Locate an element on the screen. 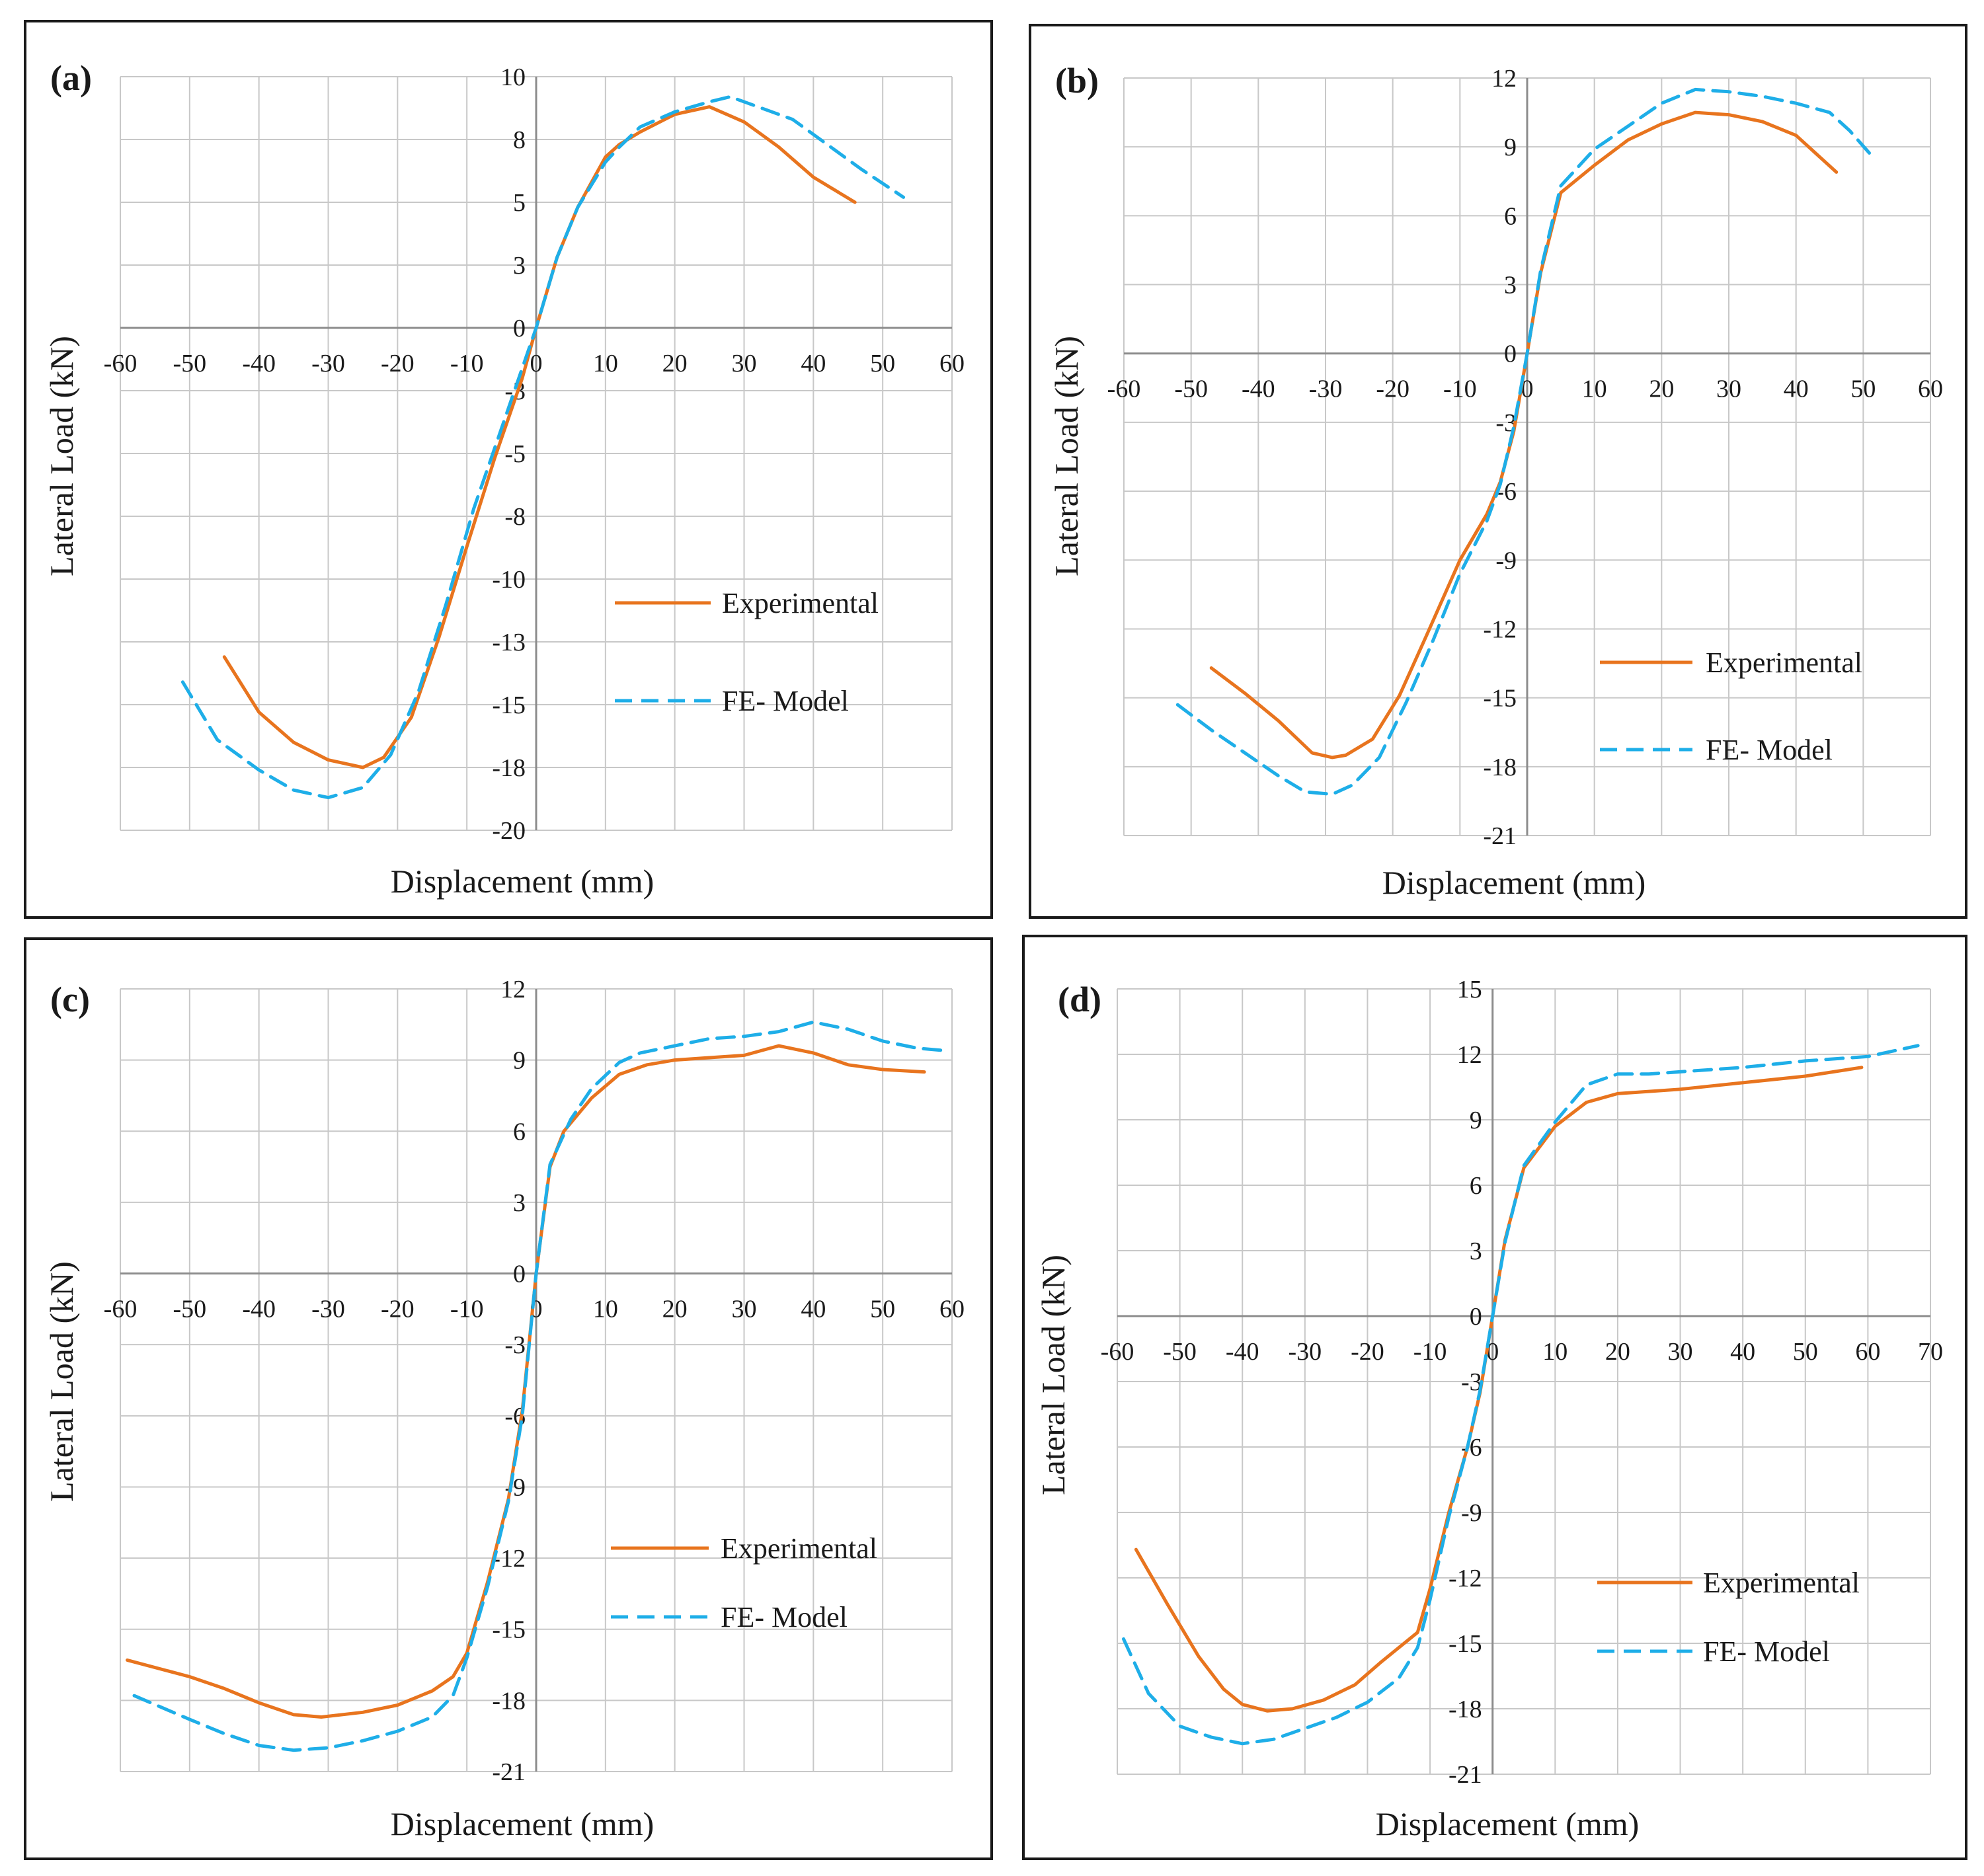 The height and width of the screenshot is (1876, 1984). x-tick-label: 20 is located at coordinates (675, 363).